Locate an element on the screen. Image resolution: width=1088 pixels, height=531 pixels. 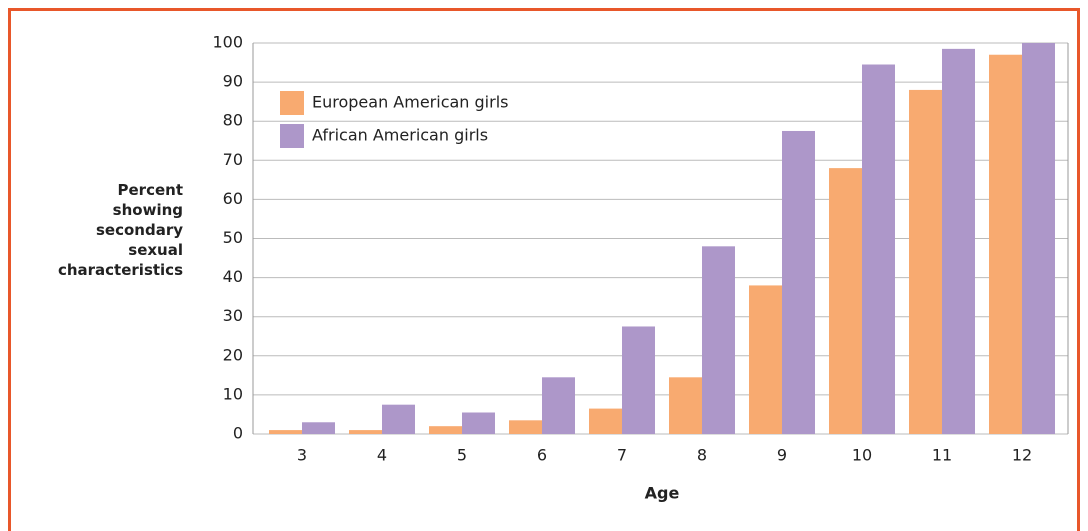
y-tick-label: 40 is located at coordinates (233, 276).